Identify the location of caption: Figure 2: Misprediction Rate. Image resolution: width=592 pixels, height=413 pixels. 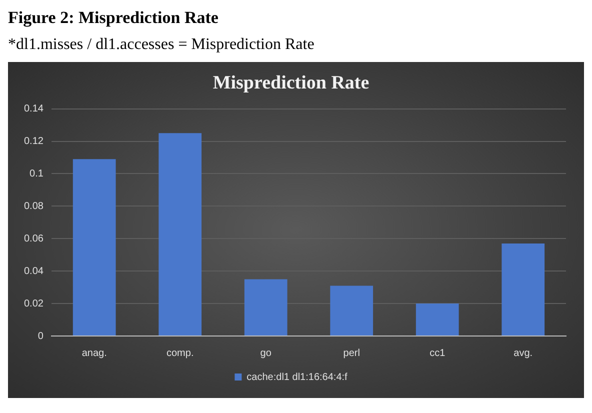
(114, 18).